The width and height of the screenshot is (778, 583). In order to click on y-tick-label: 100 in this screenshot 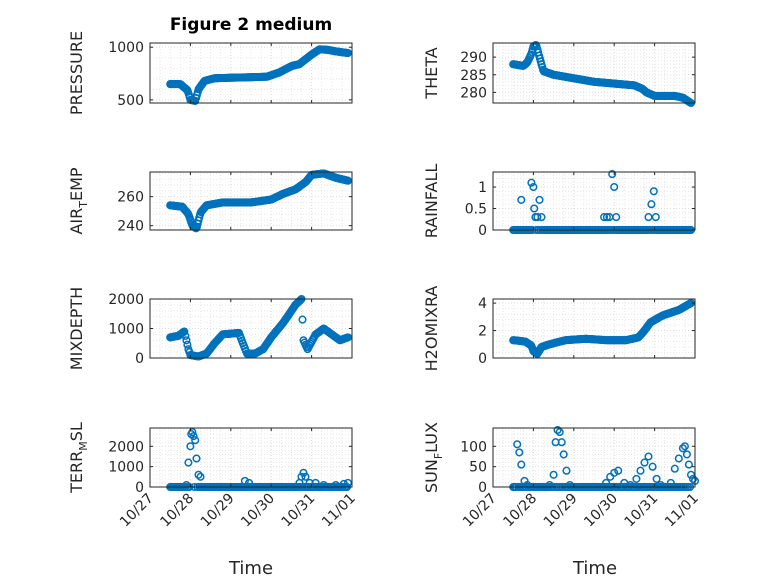, I will do `click(473, 447)`.